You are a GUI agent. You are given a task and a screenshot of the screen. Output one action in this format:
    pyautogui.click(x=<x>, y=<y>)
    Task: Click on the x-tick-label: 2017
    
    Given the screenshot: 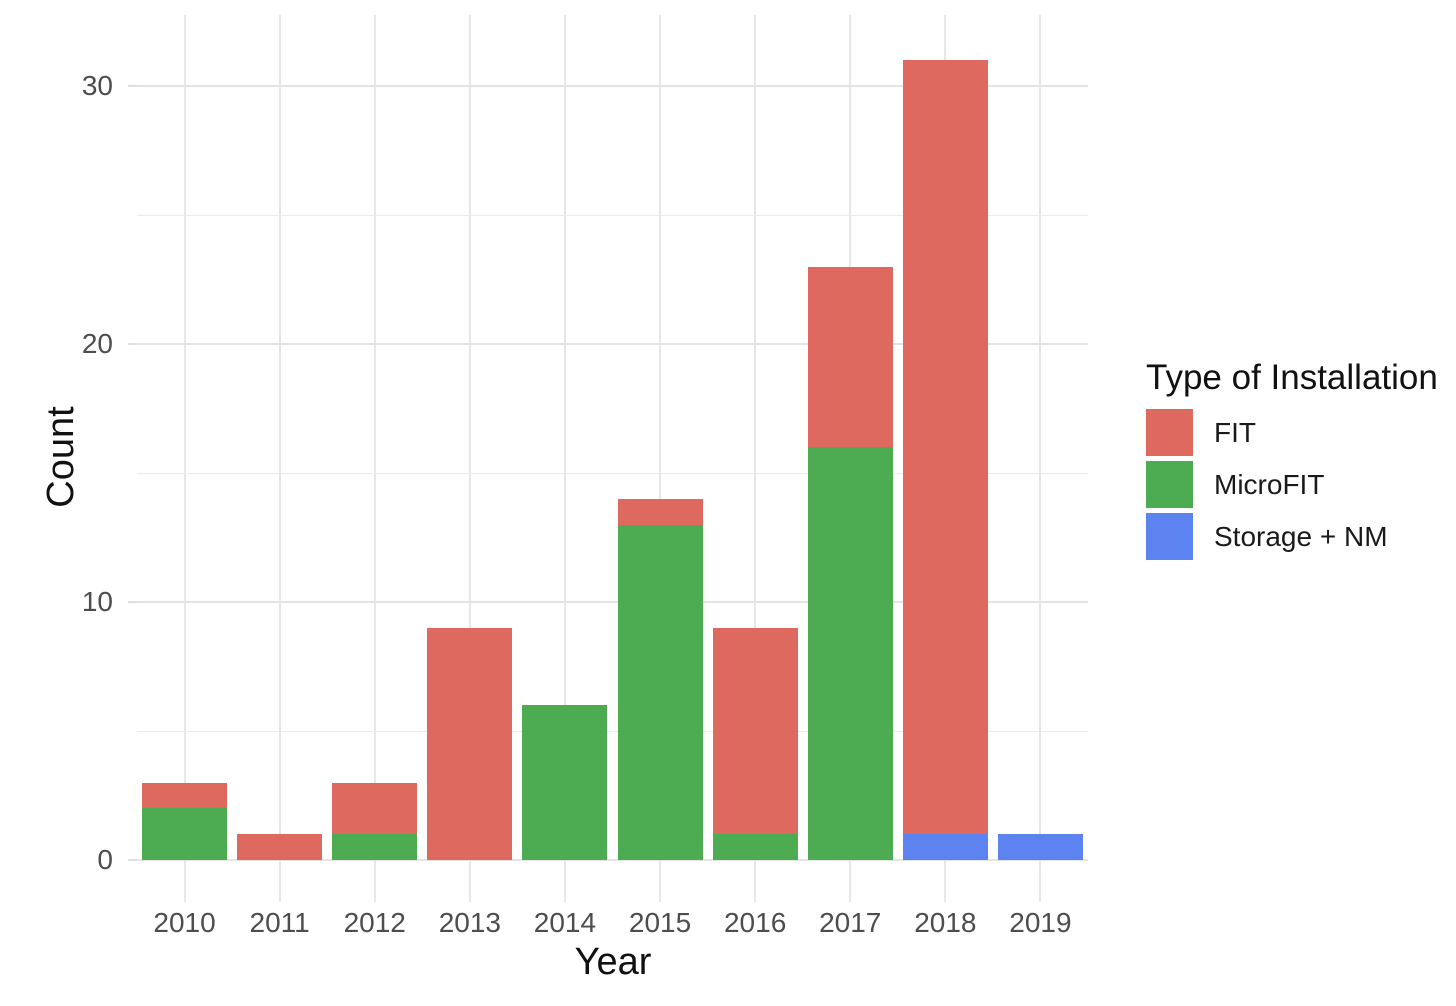 What is the action you would take?
    pyautogui.click(x=850, y=922)
    